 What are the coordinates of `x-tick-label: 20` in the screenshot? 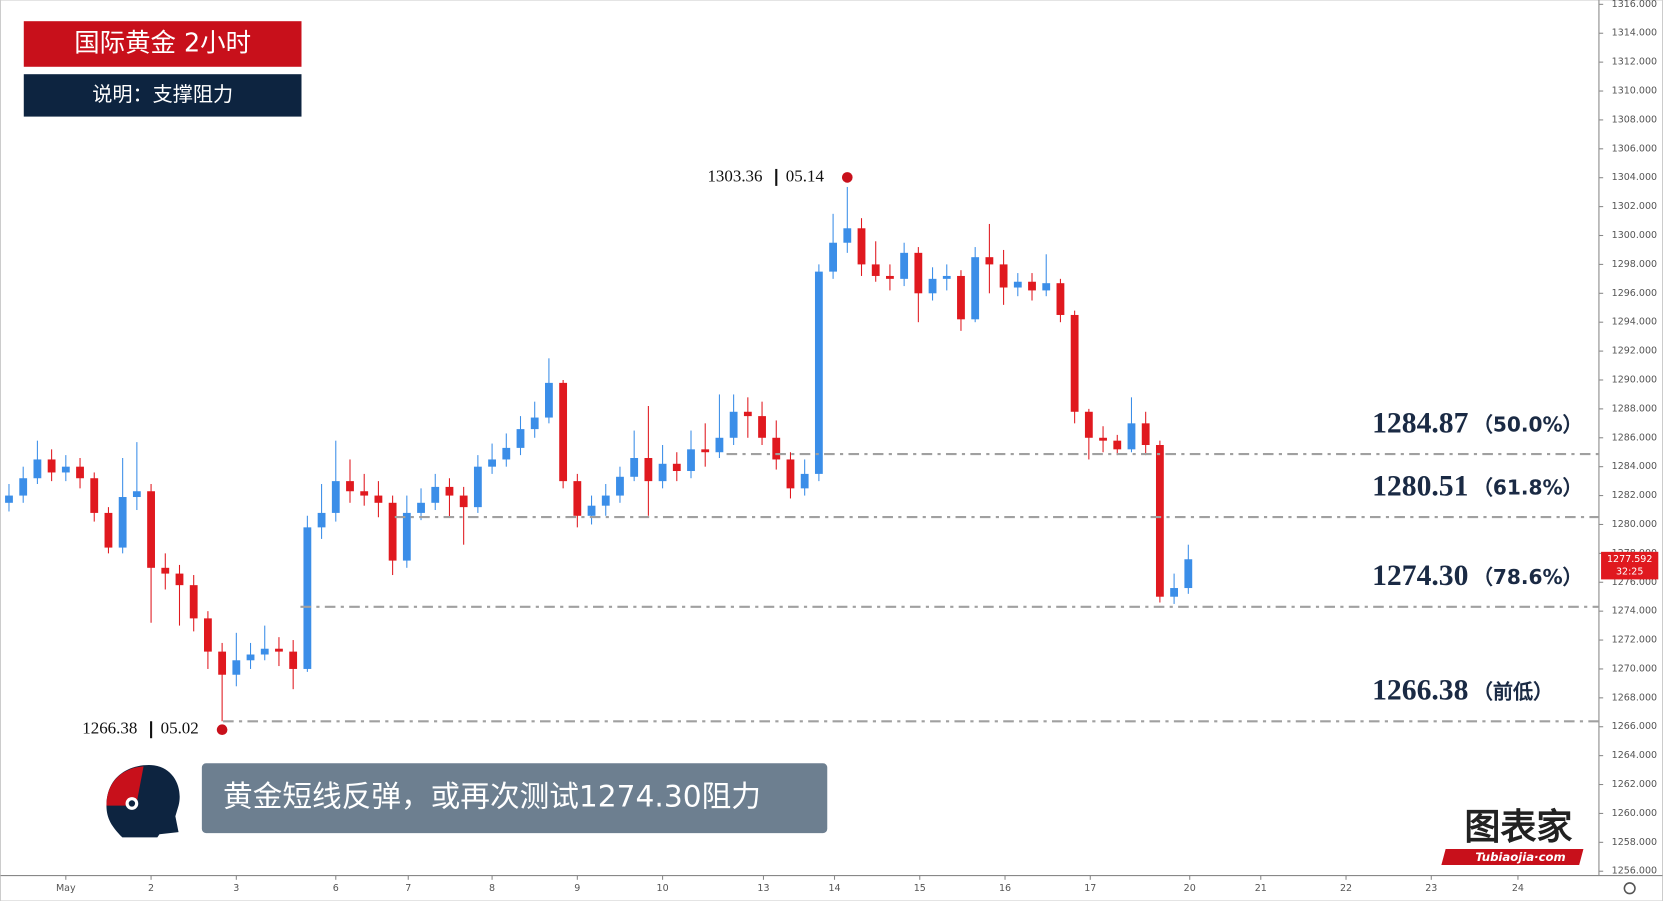 It's located at (1190, 888).